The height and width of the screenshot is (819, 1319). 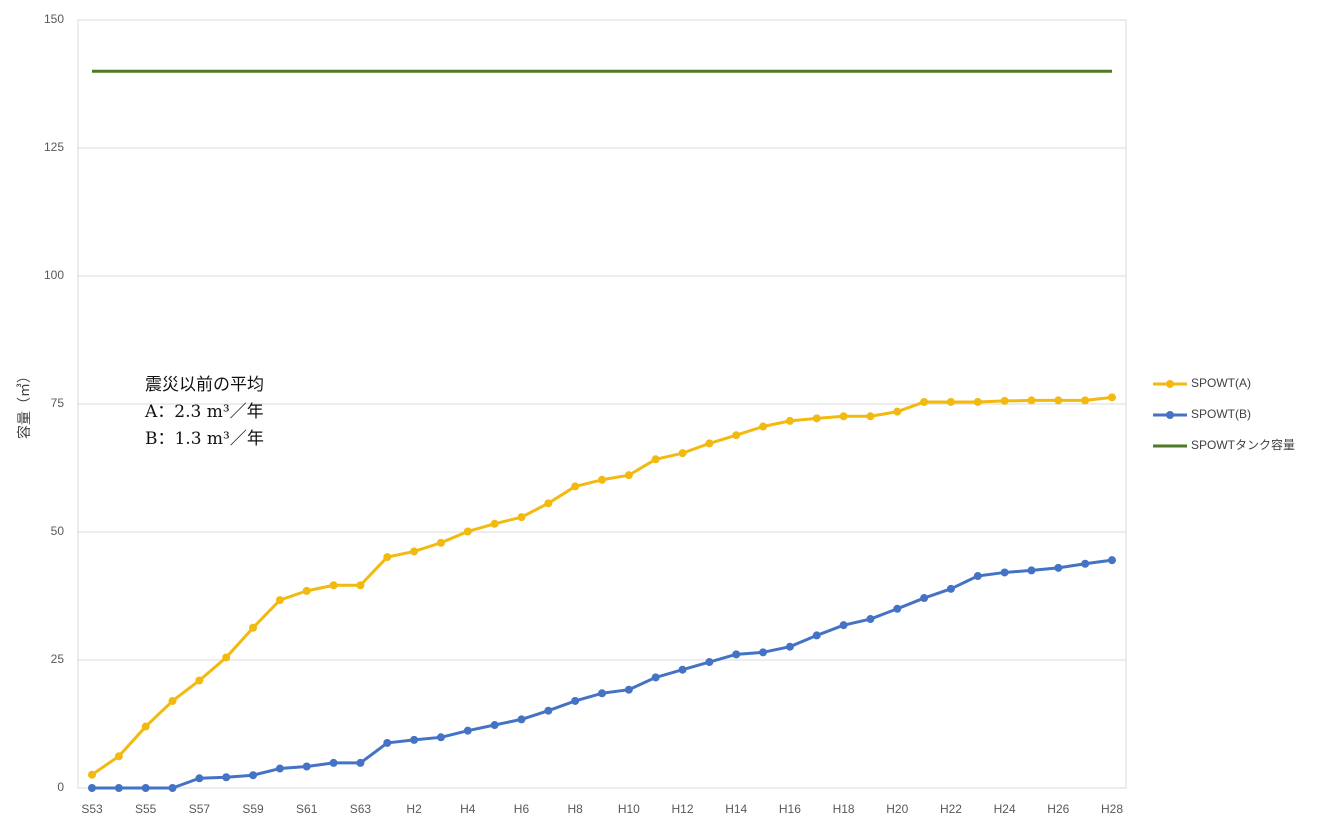 What do you see at coordinates (1221, 383) in the screenshot?
I see `legend-label: SPOWT(A)` at bounding box center [1221, 383].